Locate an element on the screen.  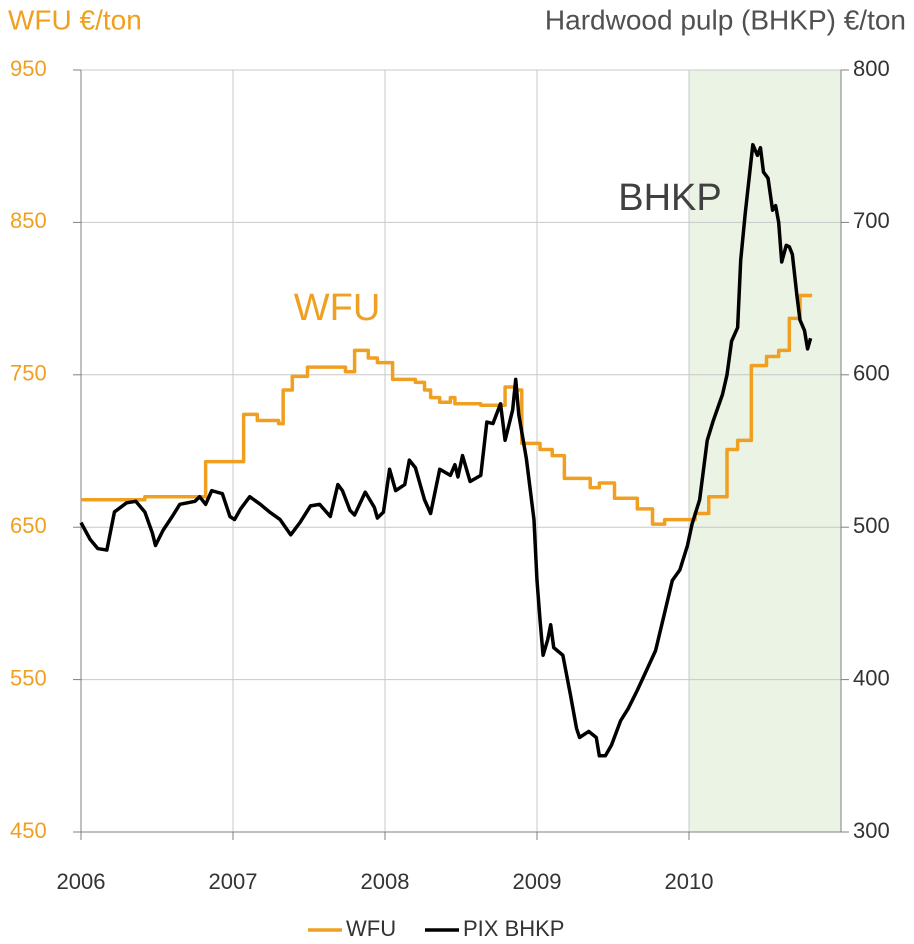
y2-tick-label: 600 is located at coordinates (871, 373).